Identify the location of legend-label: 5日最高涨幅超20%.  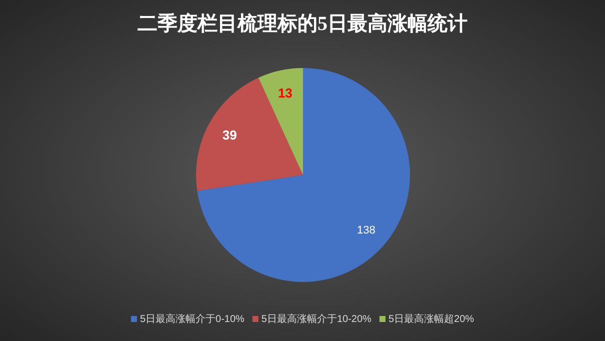
(431, 319).